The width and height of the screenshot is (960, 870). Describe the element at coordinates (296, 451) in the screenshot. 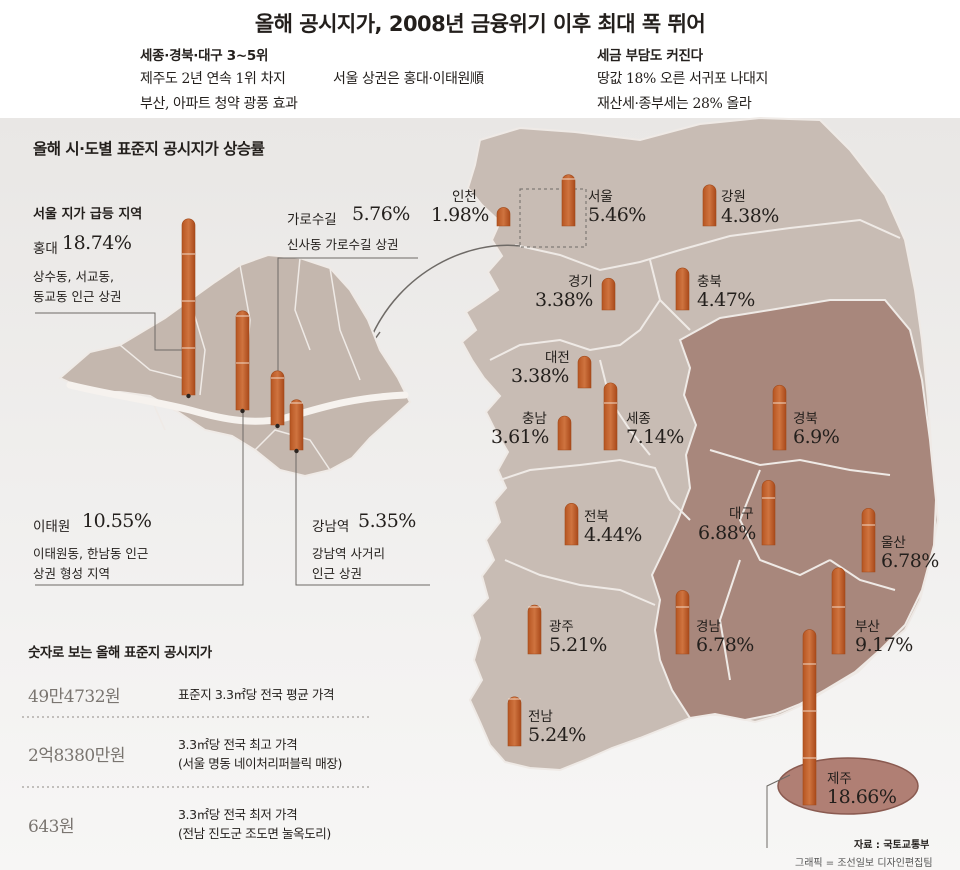

I see `inset-anchor-gangnam` at that location.